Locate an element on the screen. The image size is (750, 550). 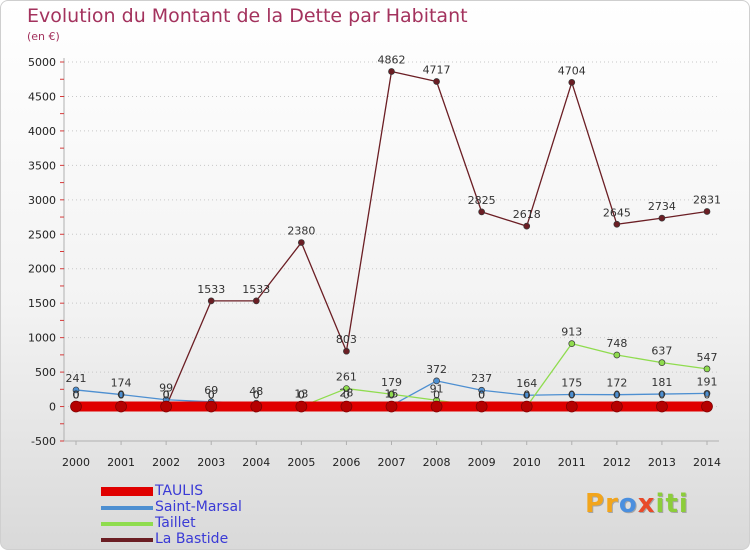
data-label: 4717 is located at coordinates (437, 70).